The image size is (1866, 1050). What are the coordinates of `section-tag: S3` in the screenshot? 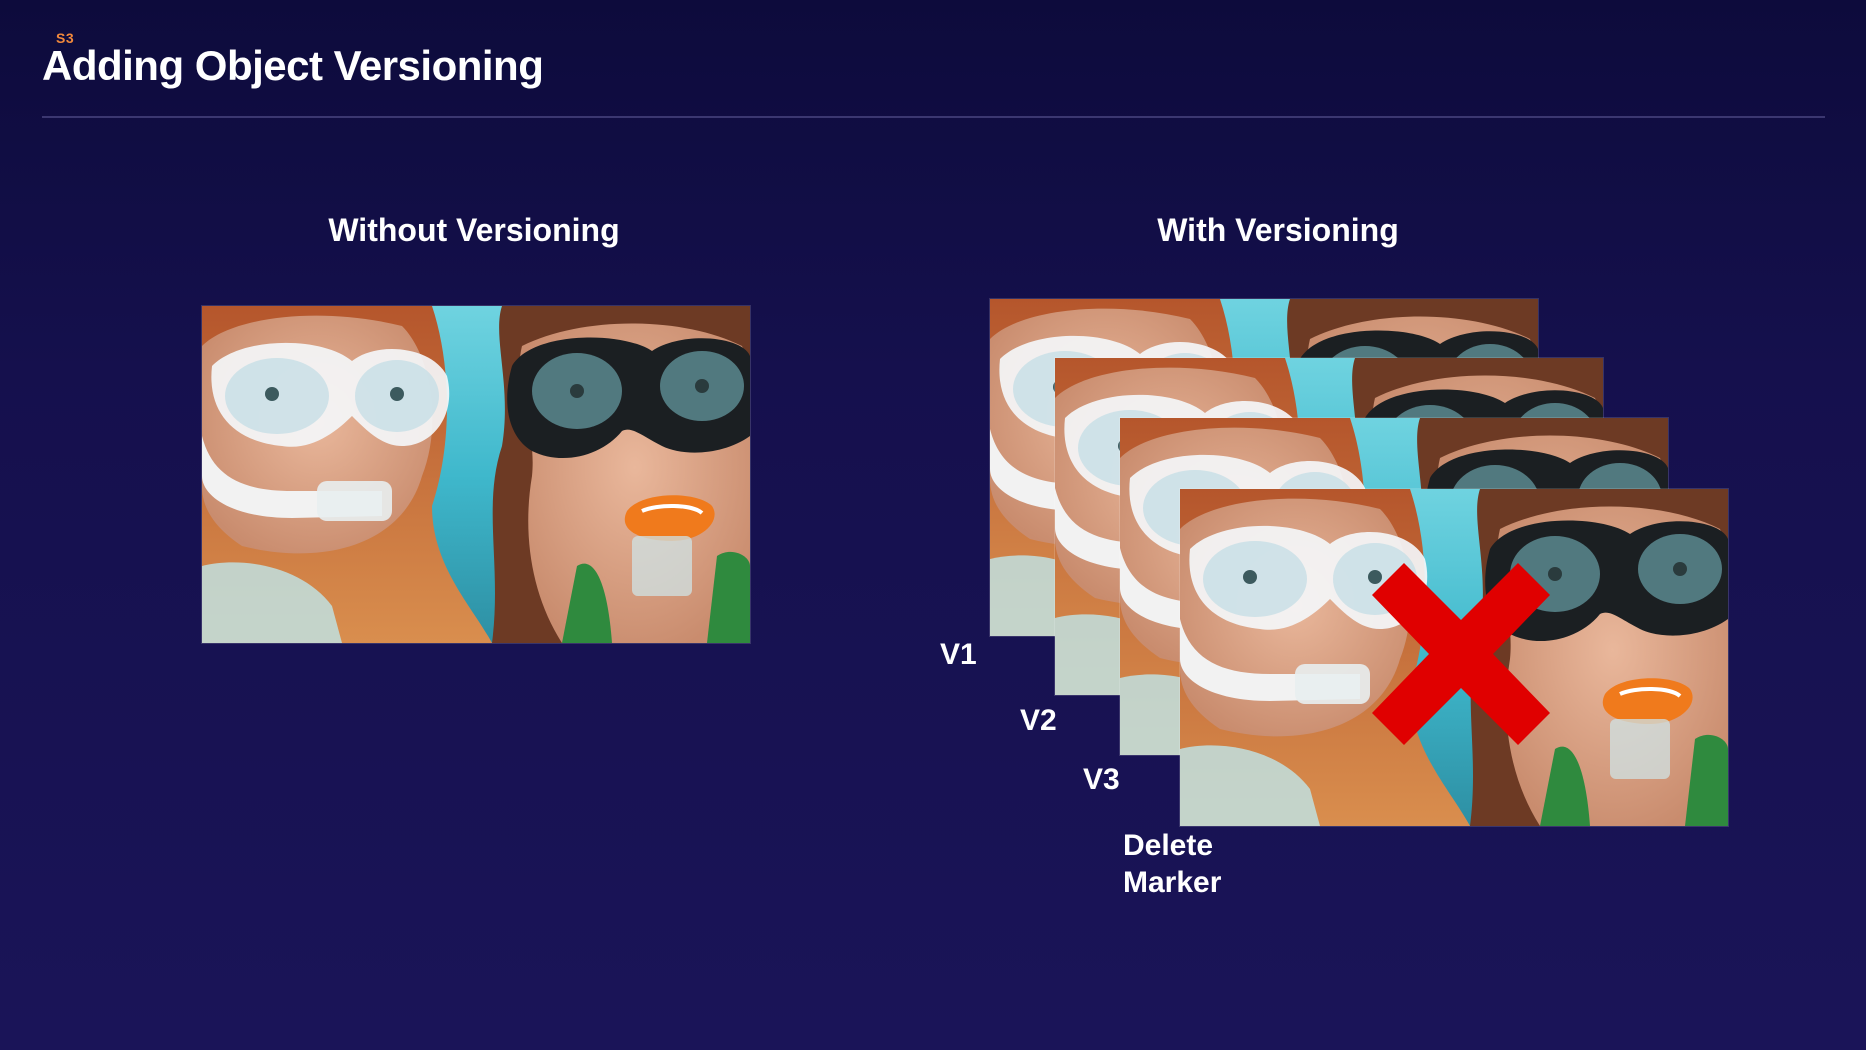 It's located at (65, 38).